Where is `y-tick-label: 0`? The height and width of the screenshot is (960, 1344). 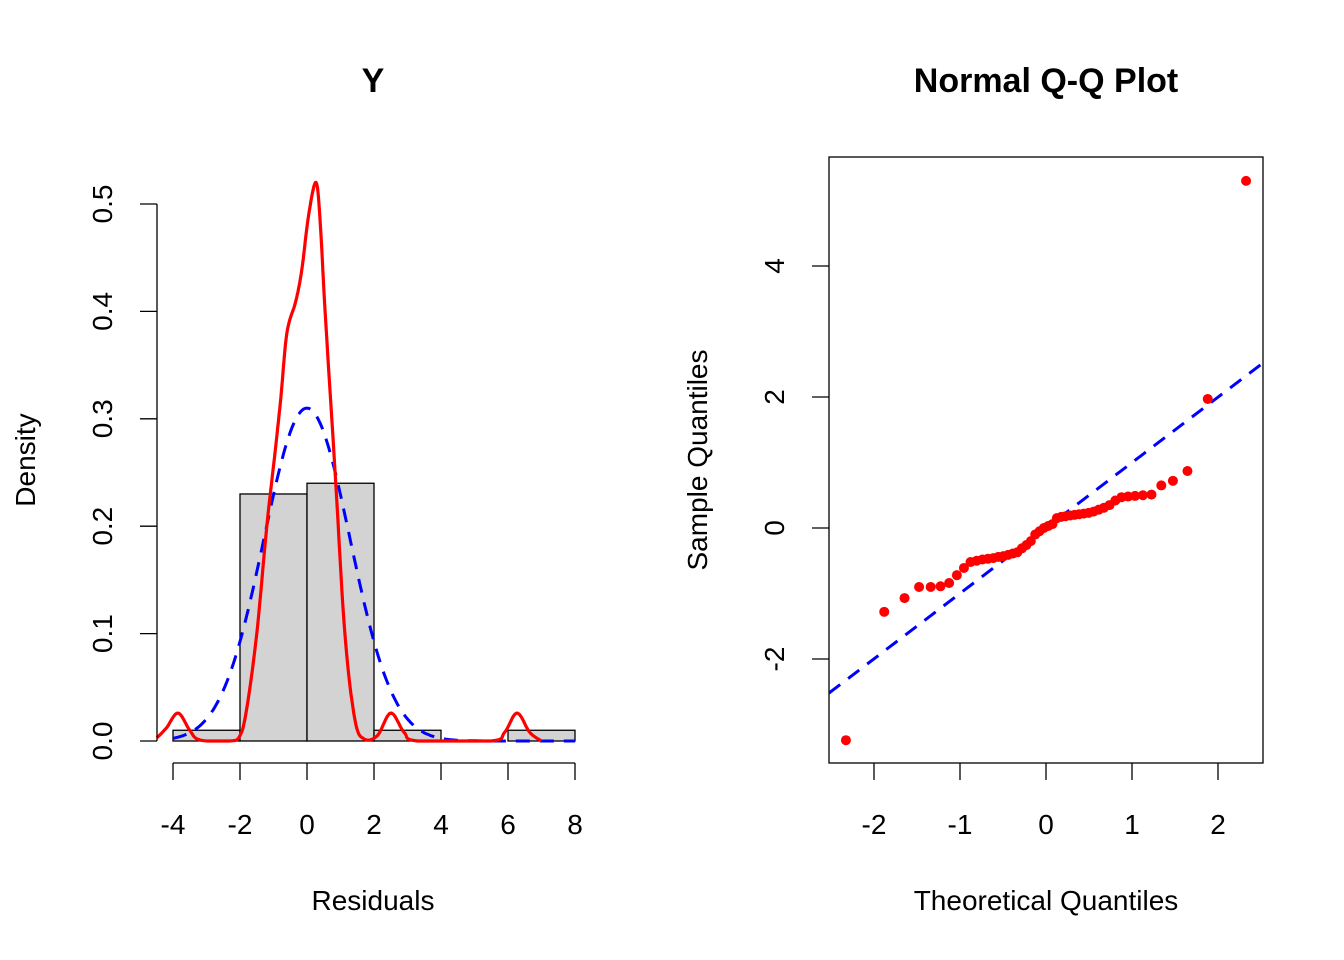
y-tick-label: 0 is located at coordinates (774, 528).